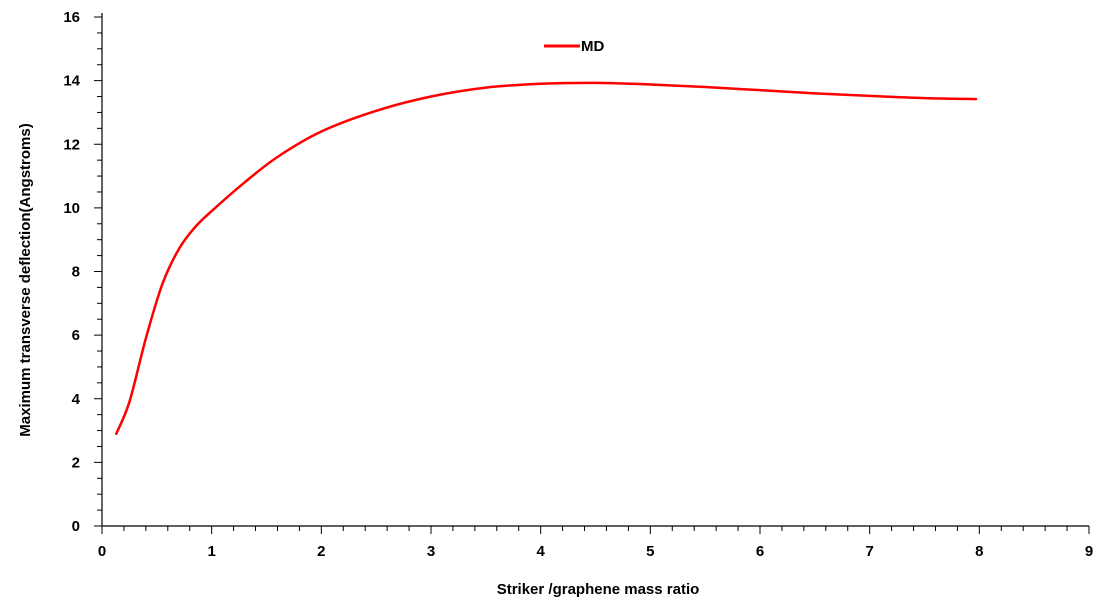  I want to click on legend: MD, so click(574, 46).